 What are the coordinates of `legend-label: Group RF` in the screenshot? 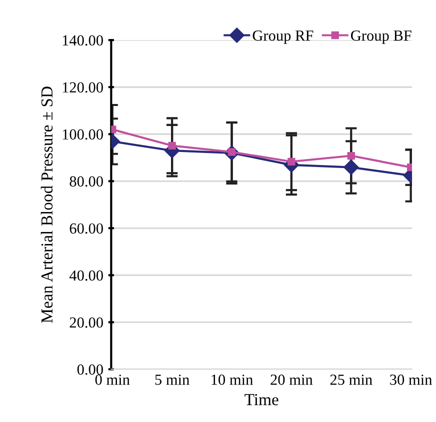 It's located at (283, 37).